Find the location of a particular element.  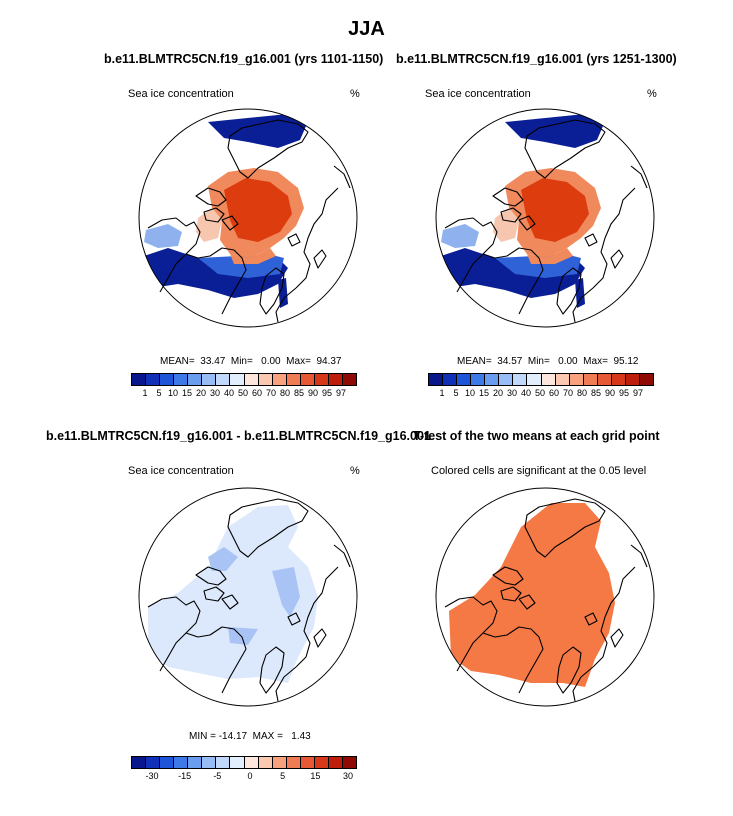

panel-4-map is located at coordinates (545, 597).